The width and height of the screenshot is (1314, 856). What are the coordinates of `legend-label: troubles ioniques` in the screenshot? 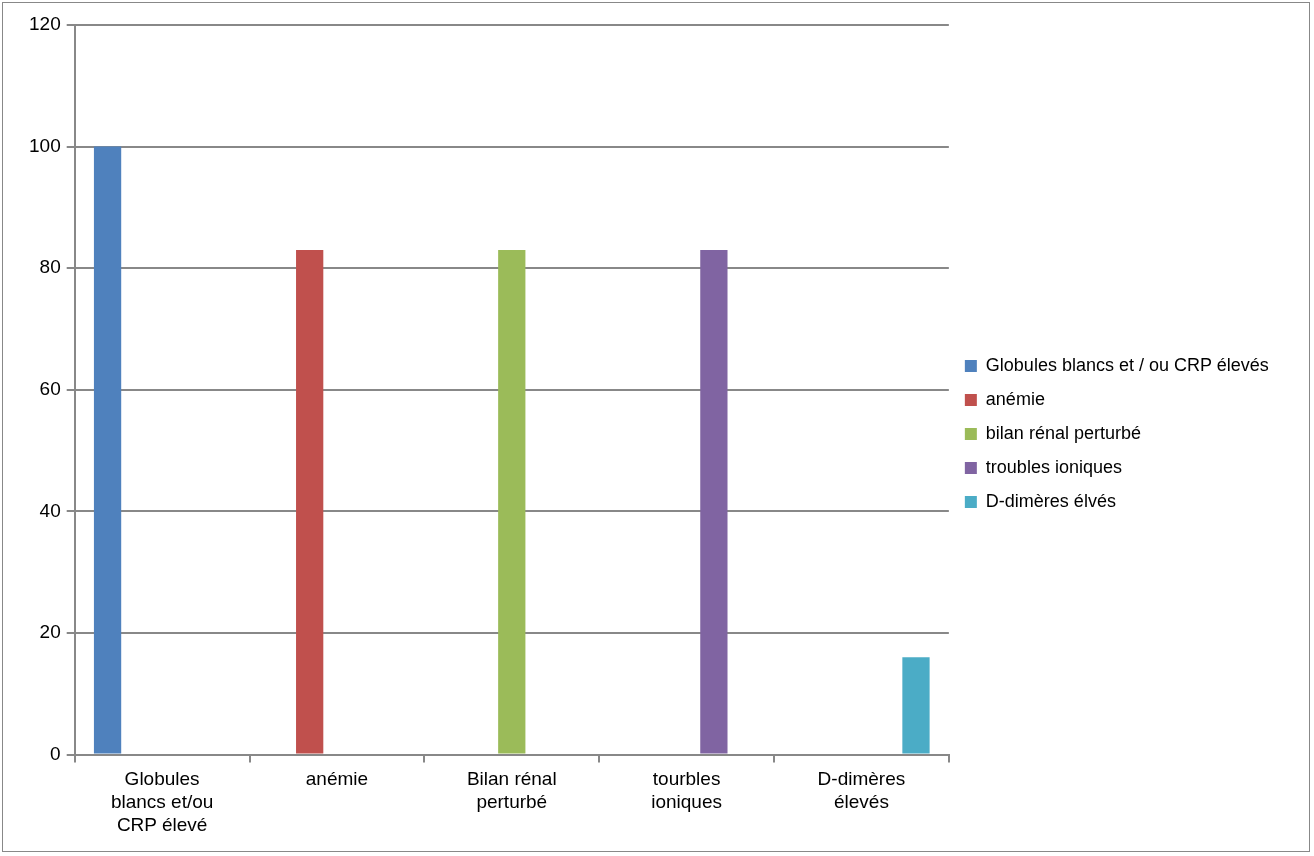 It's located at (1053, 466).